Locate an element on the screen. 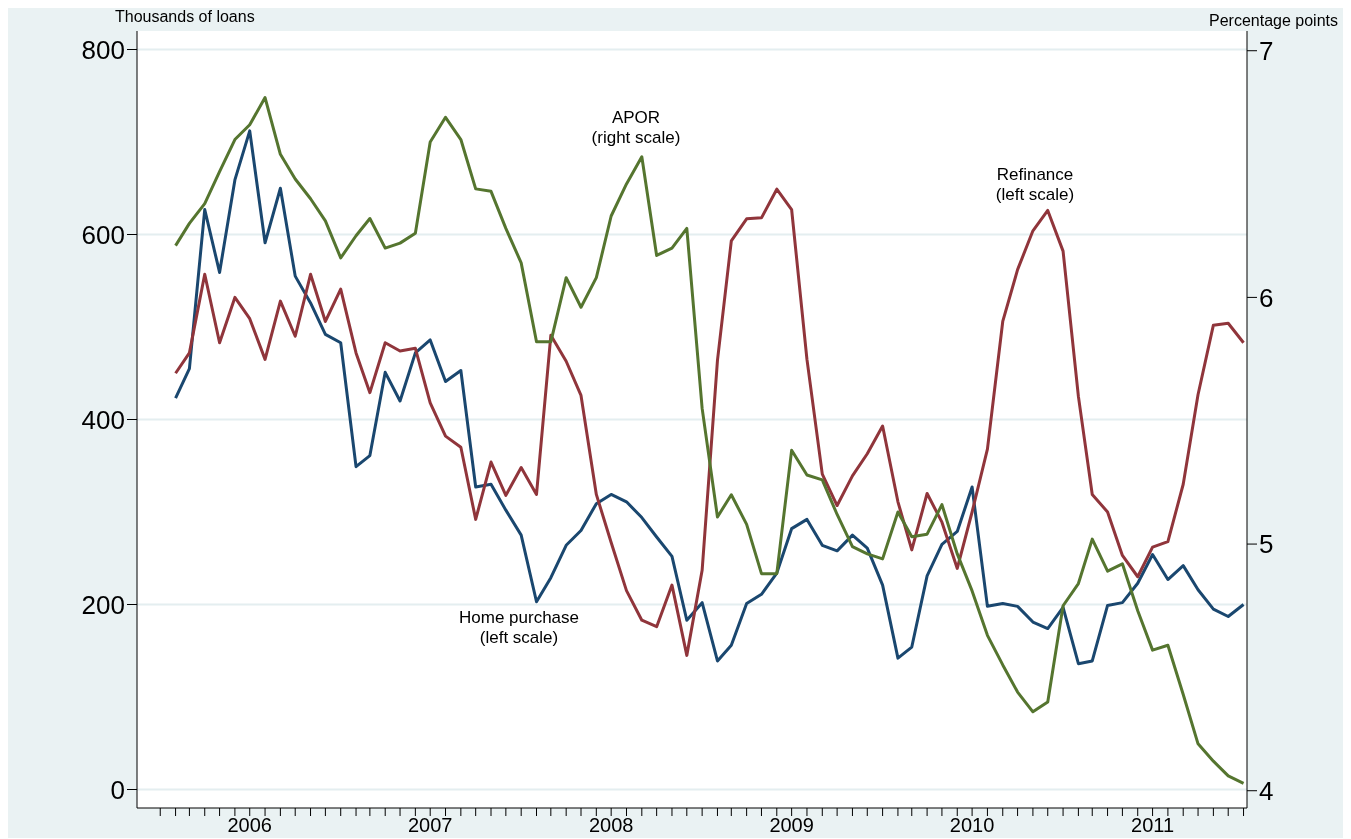 The image size is (1351, 839). x-tick-label: 2008 is located at coordinates (611, 825).